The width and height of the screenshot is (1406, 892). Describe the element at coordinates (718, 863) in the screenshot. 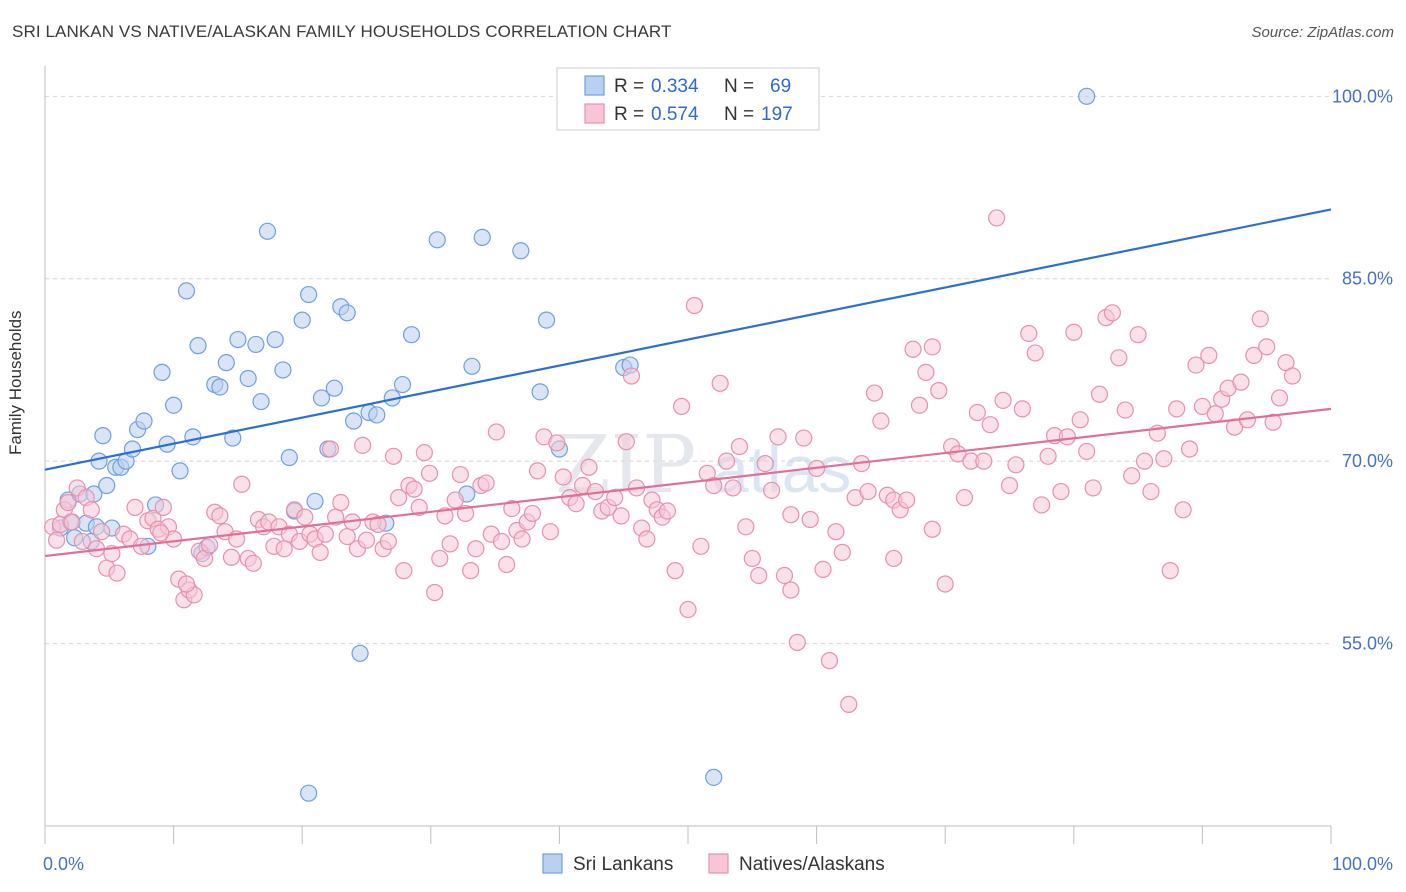

I see `bottom-legend-swatch-natives-alaskans` at that location.